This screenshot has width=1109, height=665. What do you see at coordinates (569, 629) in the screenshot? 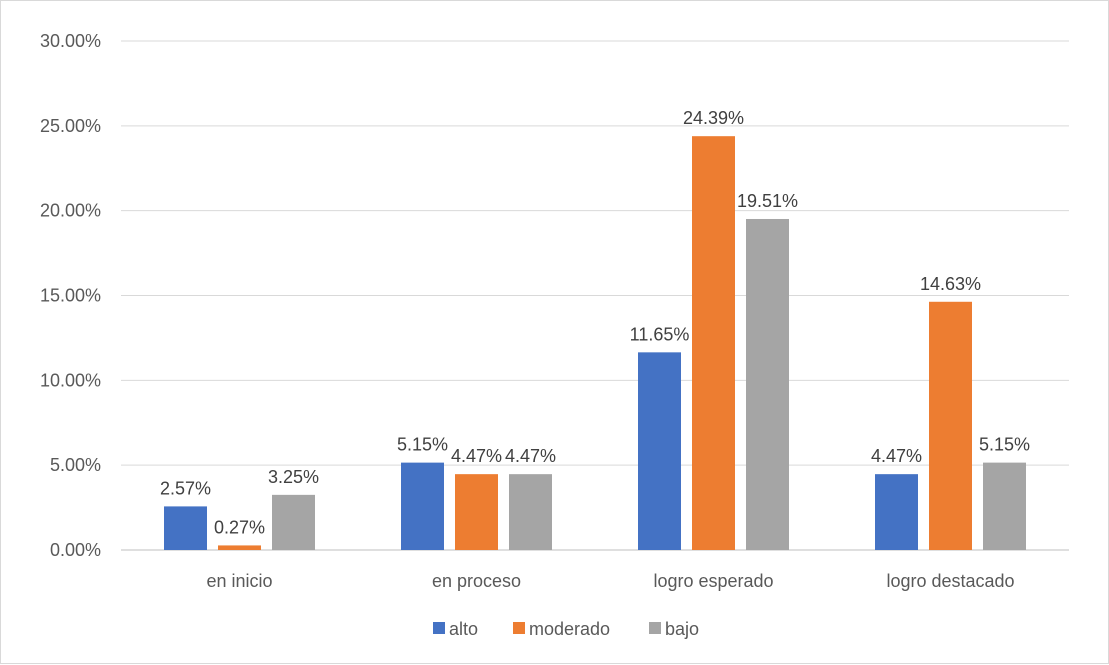
I see `legend-label-moderado: moderado` at bounding box center [569, 629].